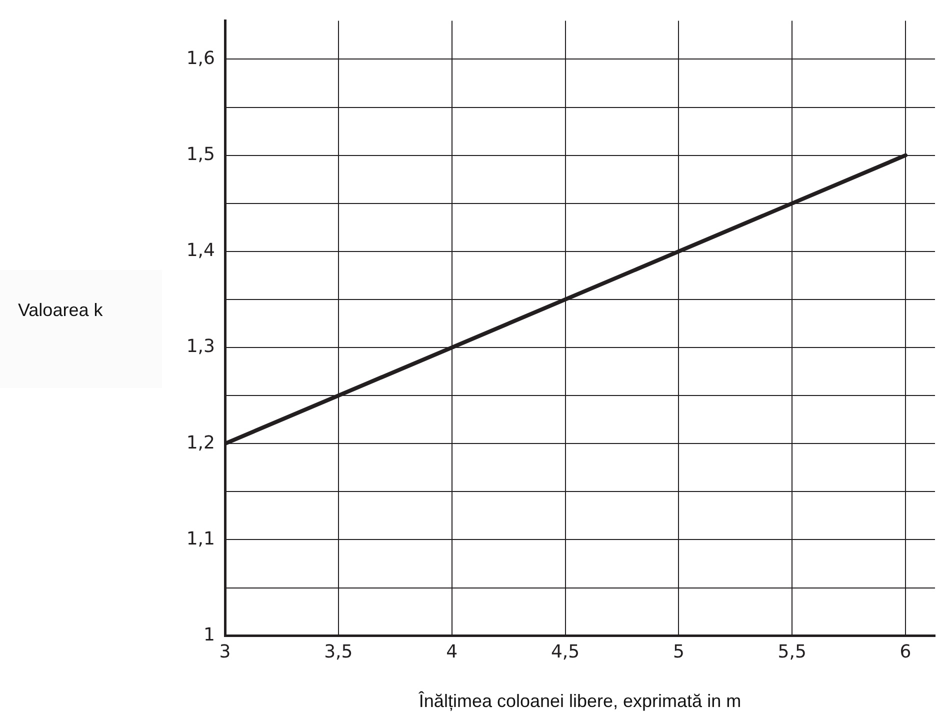 The width and height of the screenshot is (942, 727). What do you see at coordinates (678, 651) in the screenshot?
I see `x-tick-label: 5` at bounding box center [678, 651].